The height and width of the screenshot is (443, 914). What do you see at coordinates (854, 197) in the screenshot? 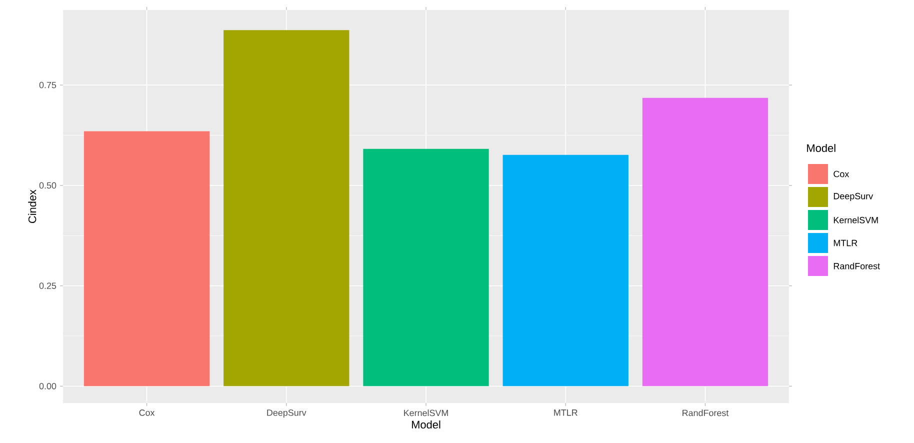
I see `legend-label: DeepSurv` at bounding box center [854, 197].